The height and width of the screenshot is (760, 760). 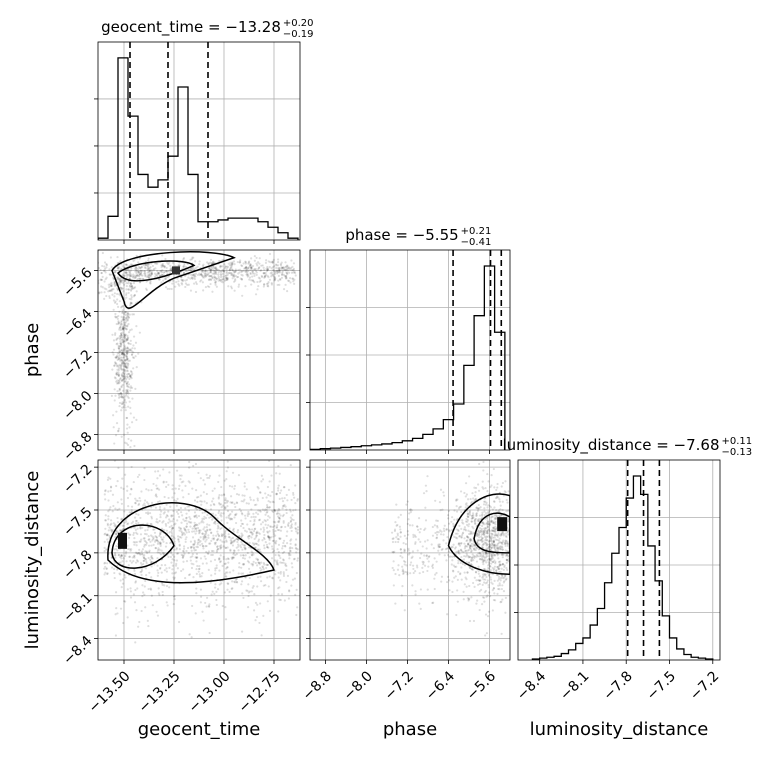 What do you see at coordinates (407, 350) in the screenshot?
I see `panel-grid` at bounding box center [407, 350].